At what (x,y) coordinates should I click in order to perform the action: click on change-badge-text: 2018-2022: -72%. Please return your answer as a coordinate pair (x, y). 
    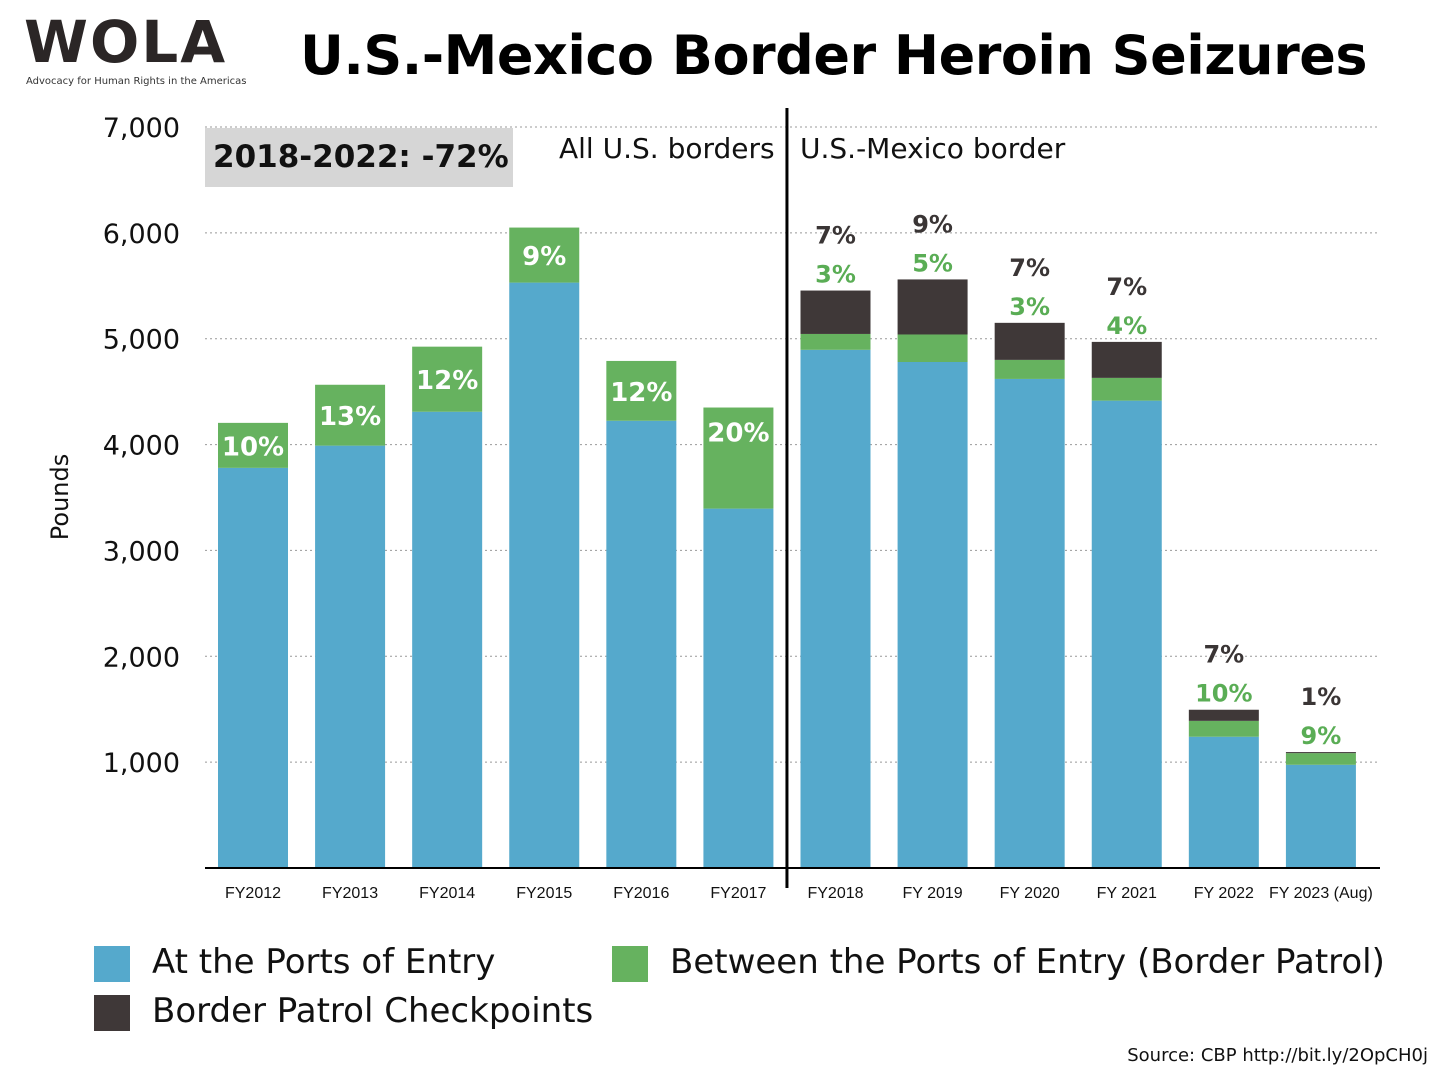
    Looking at the image, I should click on (361, 157).